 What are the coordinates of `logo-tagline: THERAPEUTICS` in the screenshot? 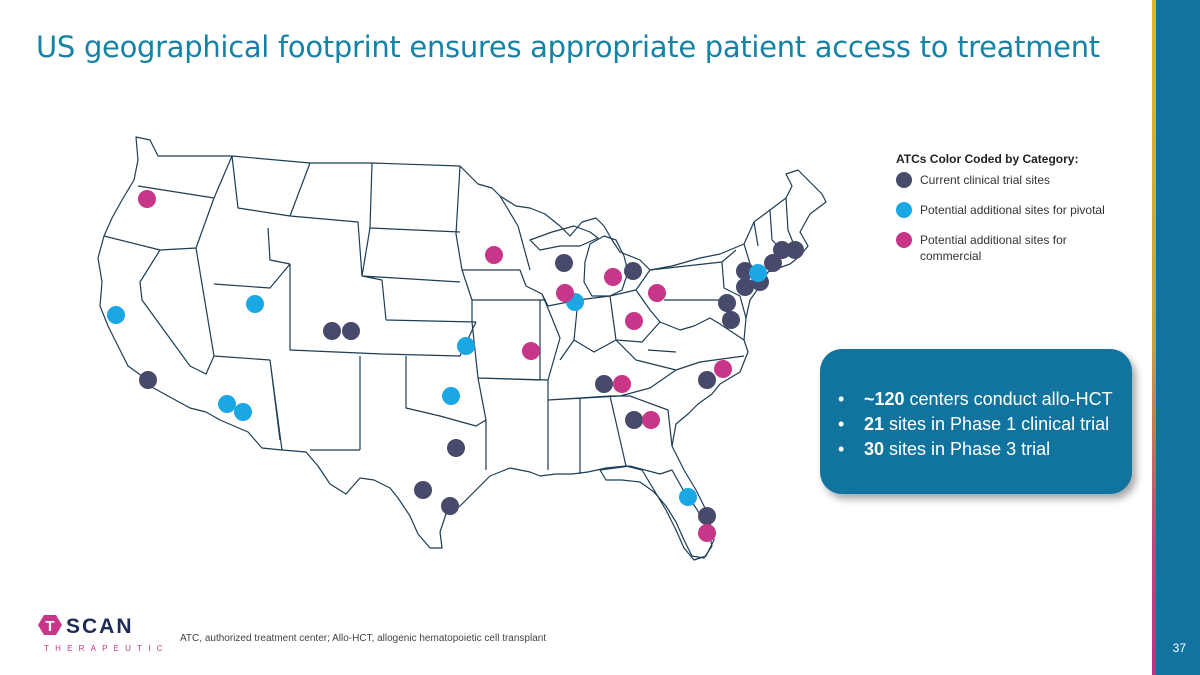 It's located at (105, 648).